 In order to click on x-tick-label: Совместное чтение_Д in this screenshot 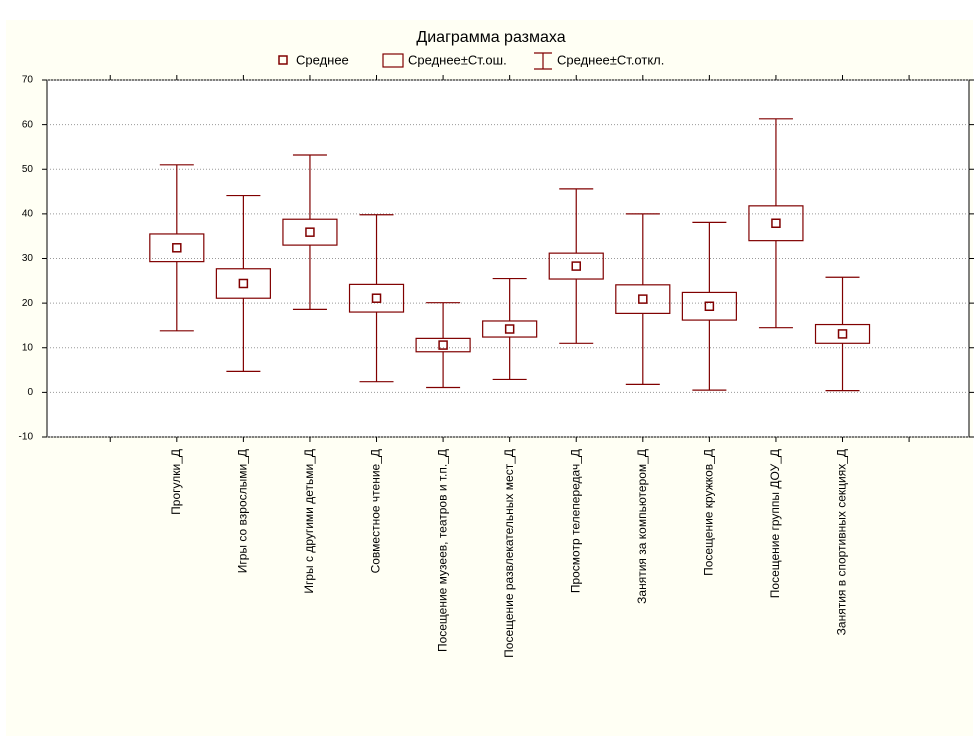, I will do `click(376, 511)`.